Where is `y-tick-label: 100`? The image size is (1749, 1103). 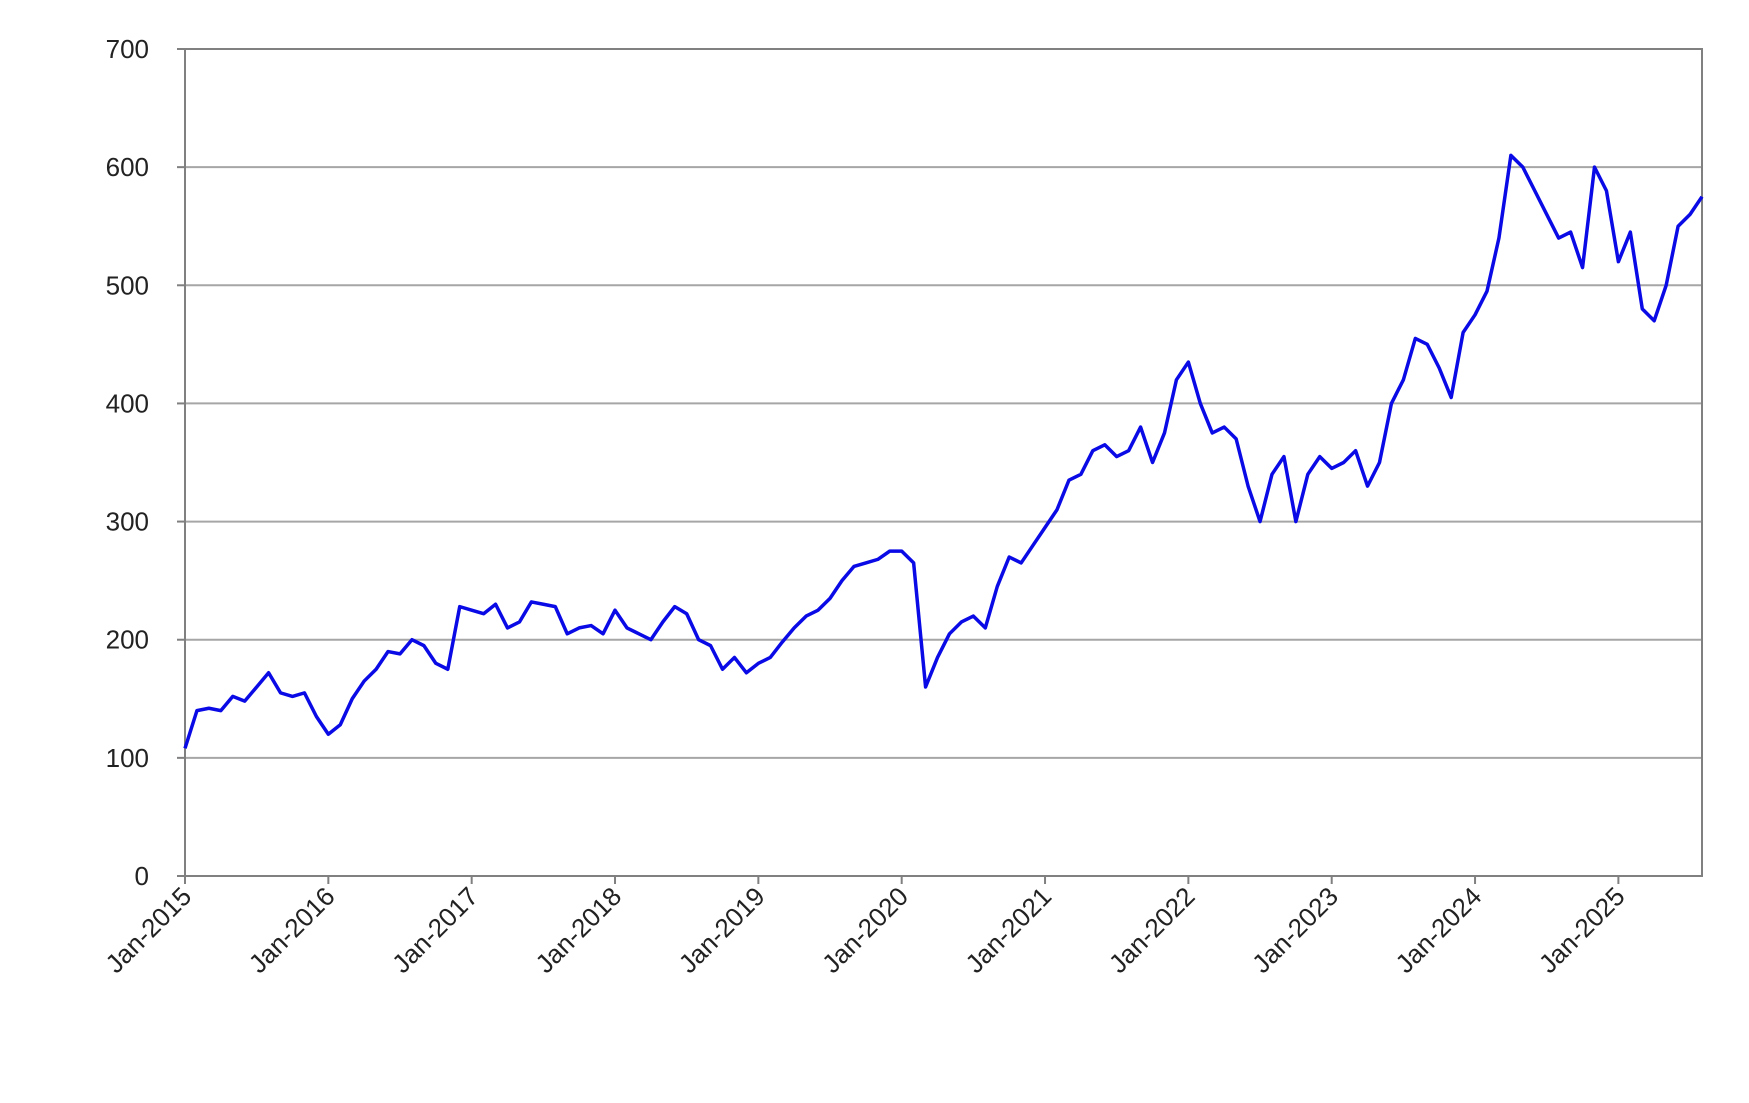 y-tick-label: 100 is located at coordinates (127, 758).